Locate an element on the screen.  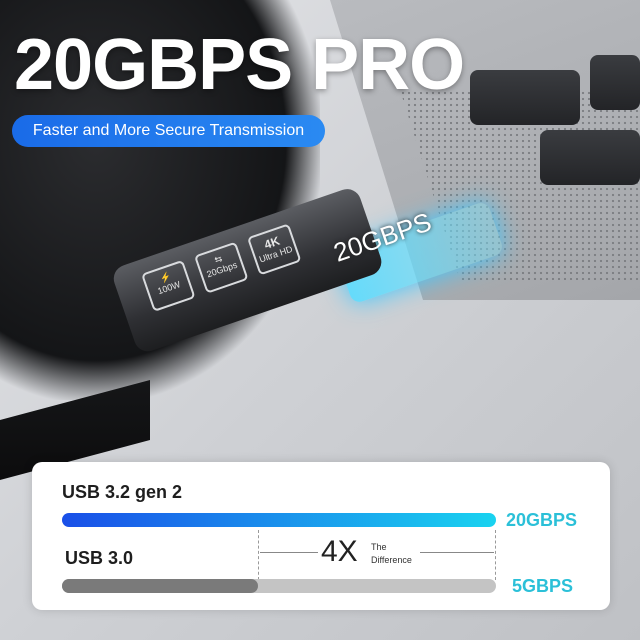
row-label-slow: USB 3.0 is located at coordinates (99, 558).